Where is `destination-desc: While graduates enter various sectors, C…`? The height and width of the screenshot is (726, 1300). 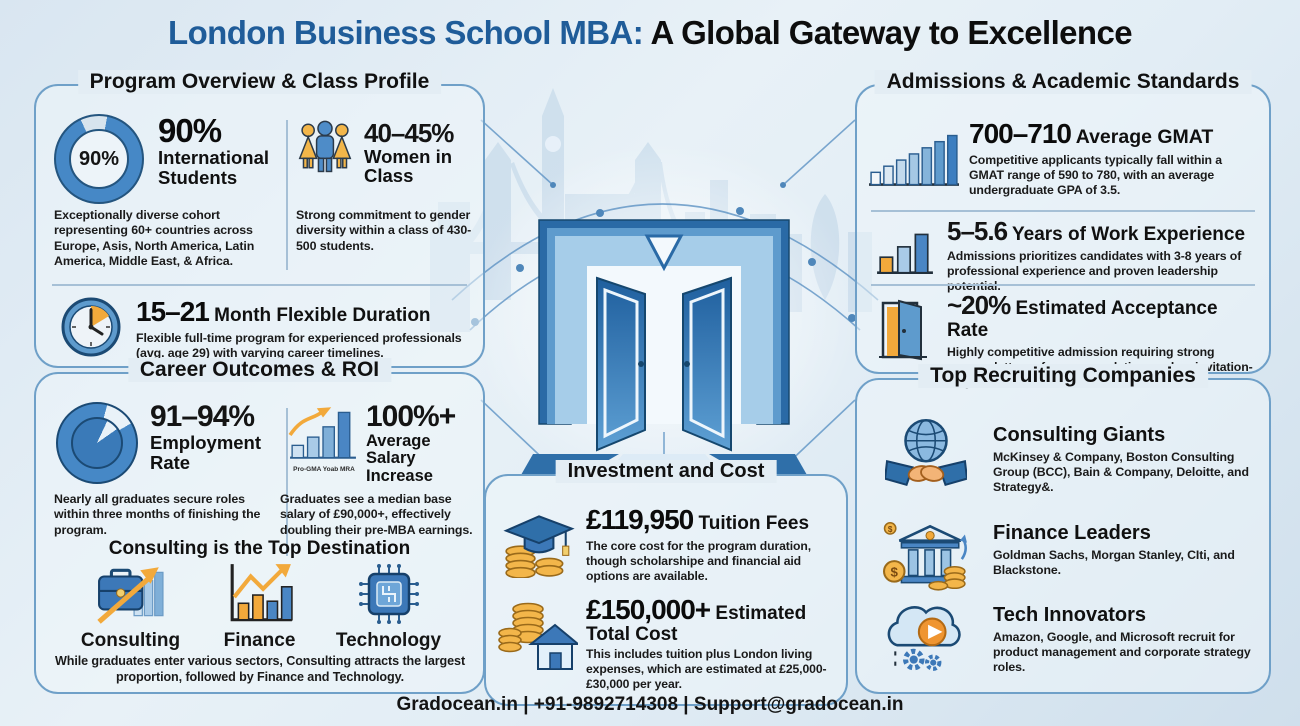 destination-desc: While graduates enter various sectors, C… is located at coordinates (260, 669).